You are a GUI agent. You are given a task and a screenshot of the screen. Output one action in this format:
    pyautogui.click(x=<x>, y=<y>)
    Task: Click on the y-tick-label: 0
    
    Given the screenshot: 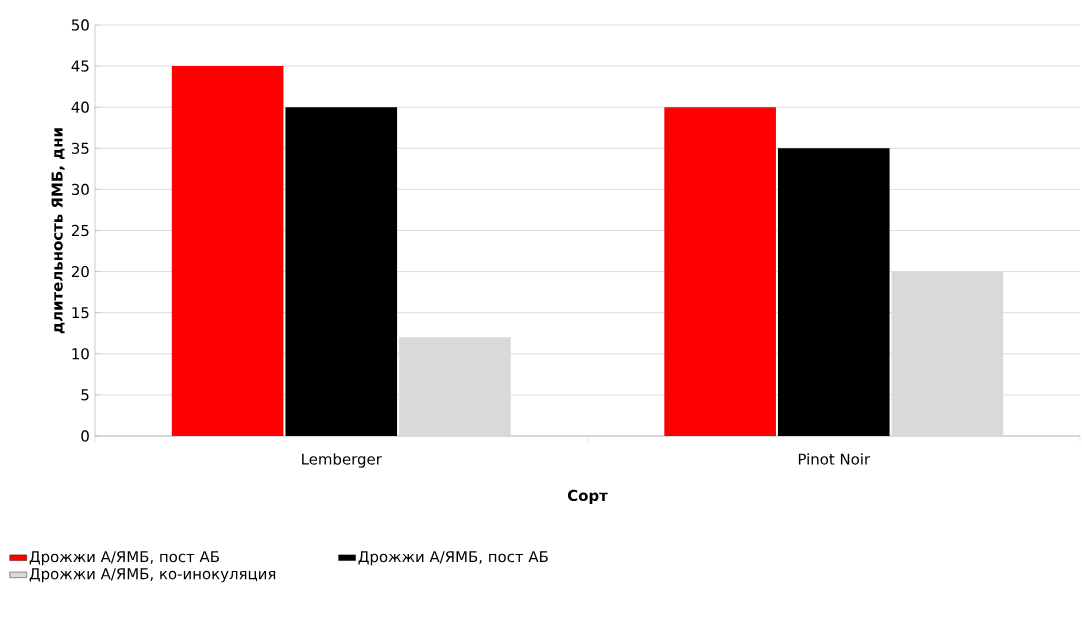 What is the action you would take?
    pyautogui.click(x=85, y=436)
    